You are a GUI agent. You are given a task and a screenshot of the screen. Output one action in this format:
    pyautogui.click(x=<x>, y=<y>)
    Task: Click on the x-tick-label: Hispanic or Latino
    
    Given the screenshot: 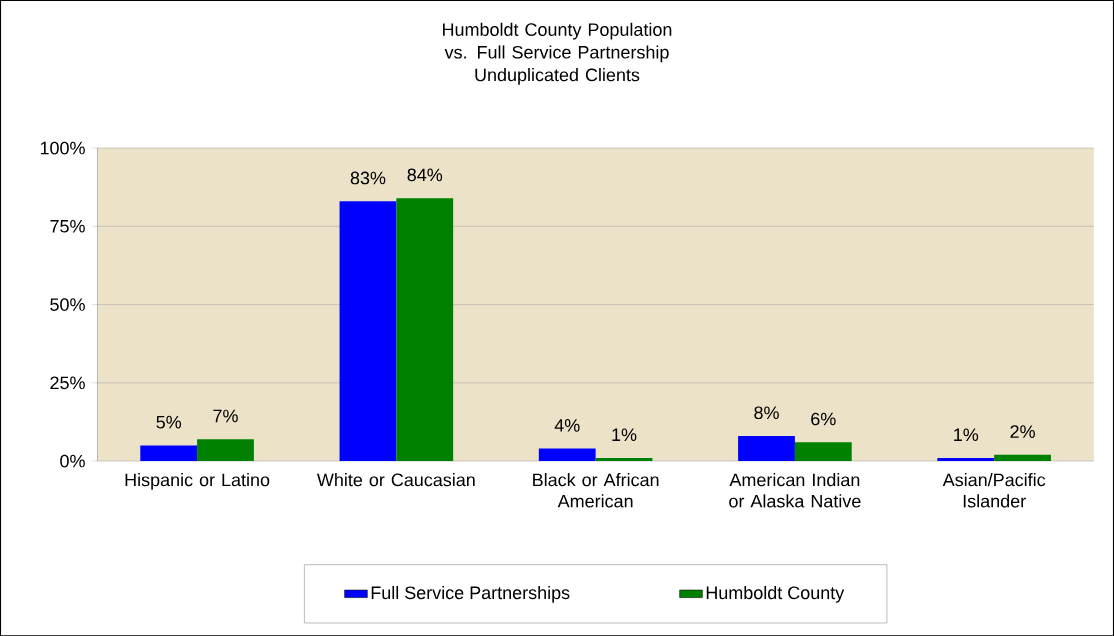 What is the action you would take?
    pyautogui.click(x=197, y=481)
    